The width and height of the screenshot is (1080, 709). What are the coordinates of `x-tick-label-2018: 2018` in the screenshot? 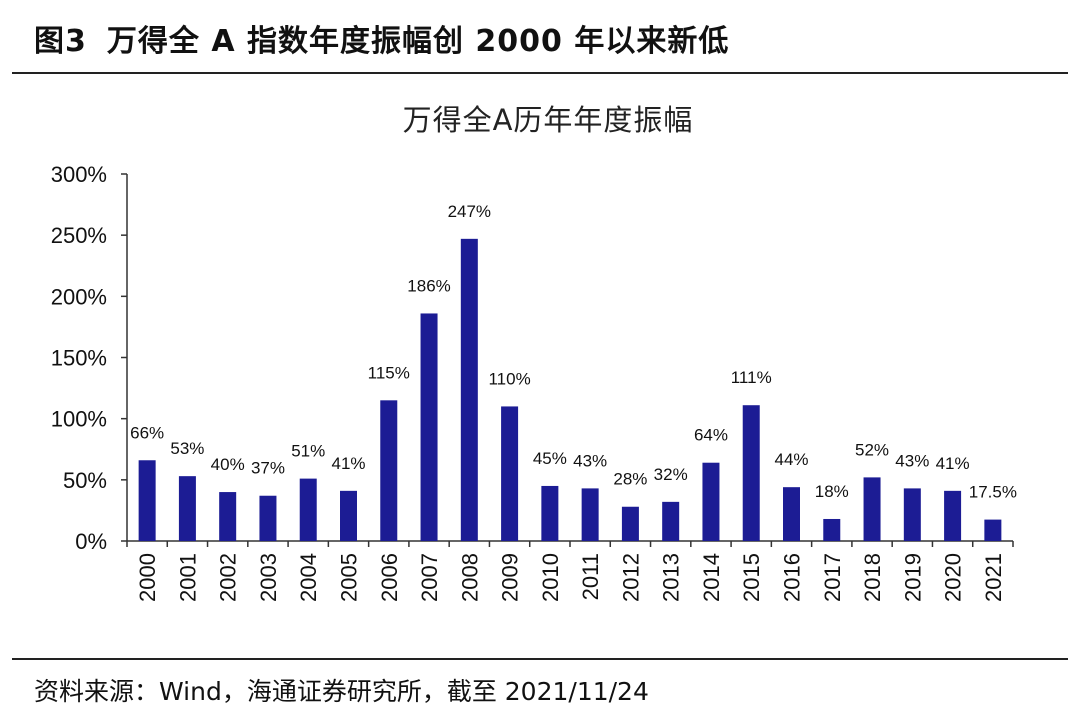 It's located at (872, 577).